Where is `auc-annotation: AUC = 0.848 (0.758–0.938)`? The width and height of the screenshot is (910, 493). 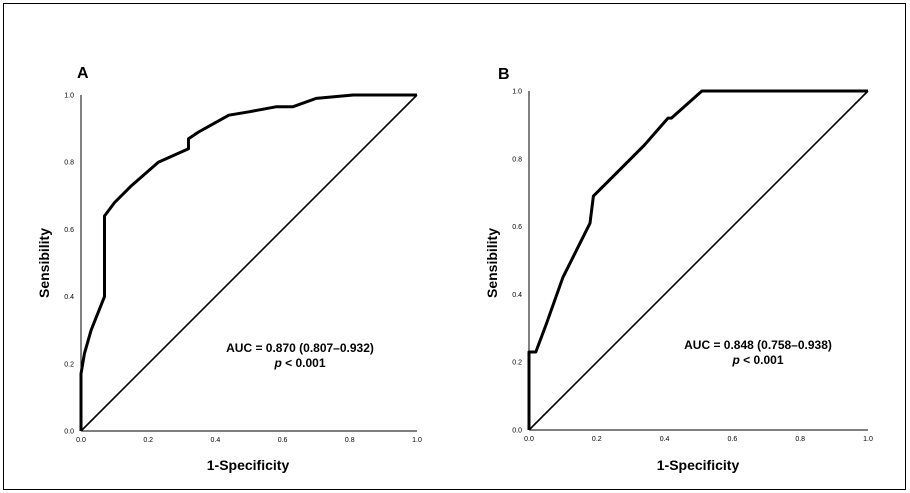
auc-annotation: AUC = 0.848 (0.758–0.938) is located at coordinates (758, 345).